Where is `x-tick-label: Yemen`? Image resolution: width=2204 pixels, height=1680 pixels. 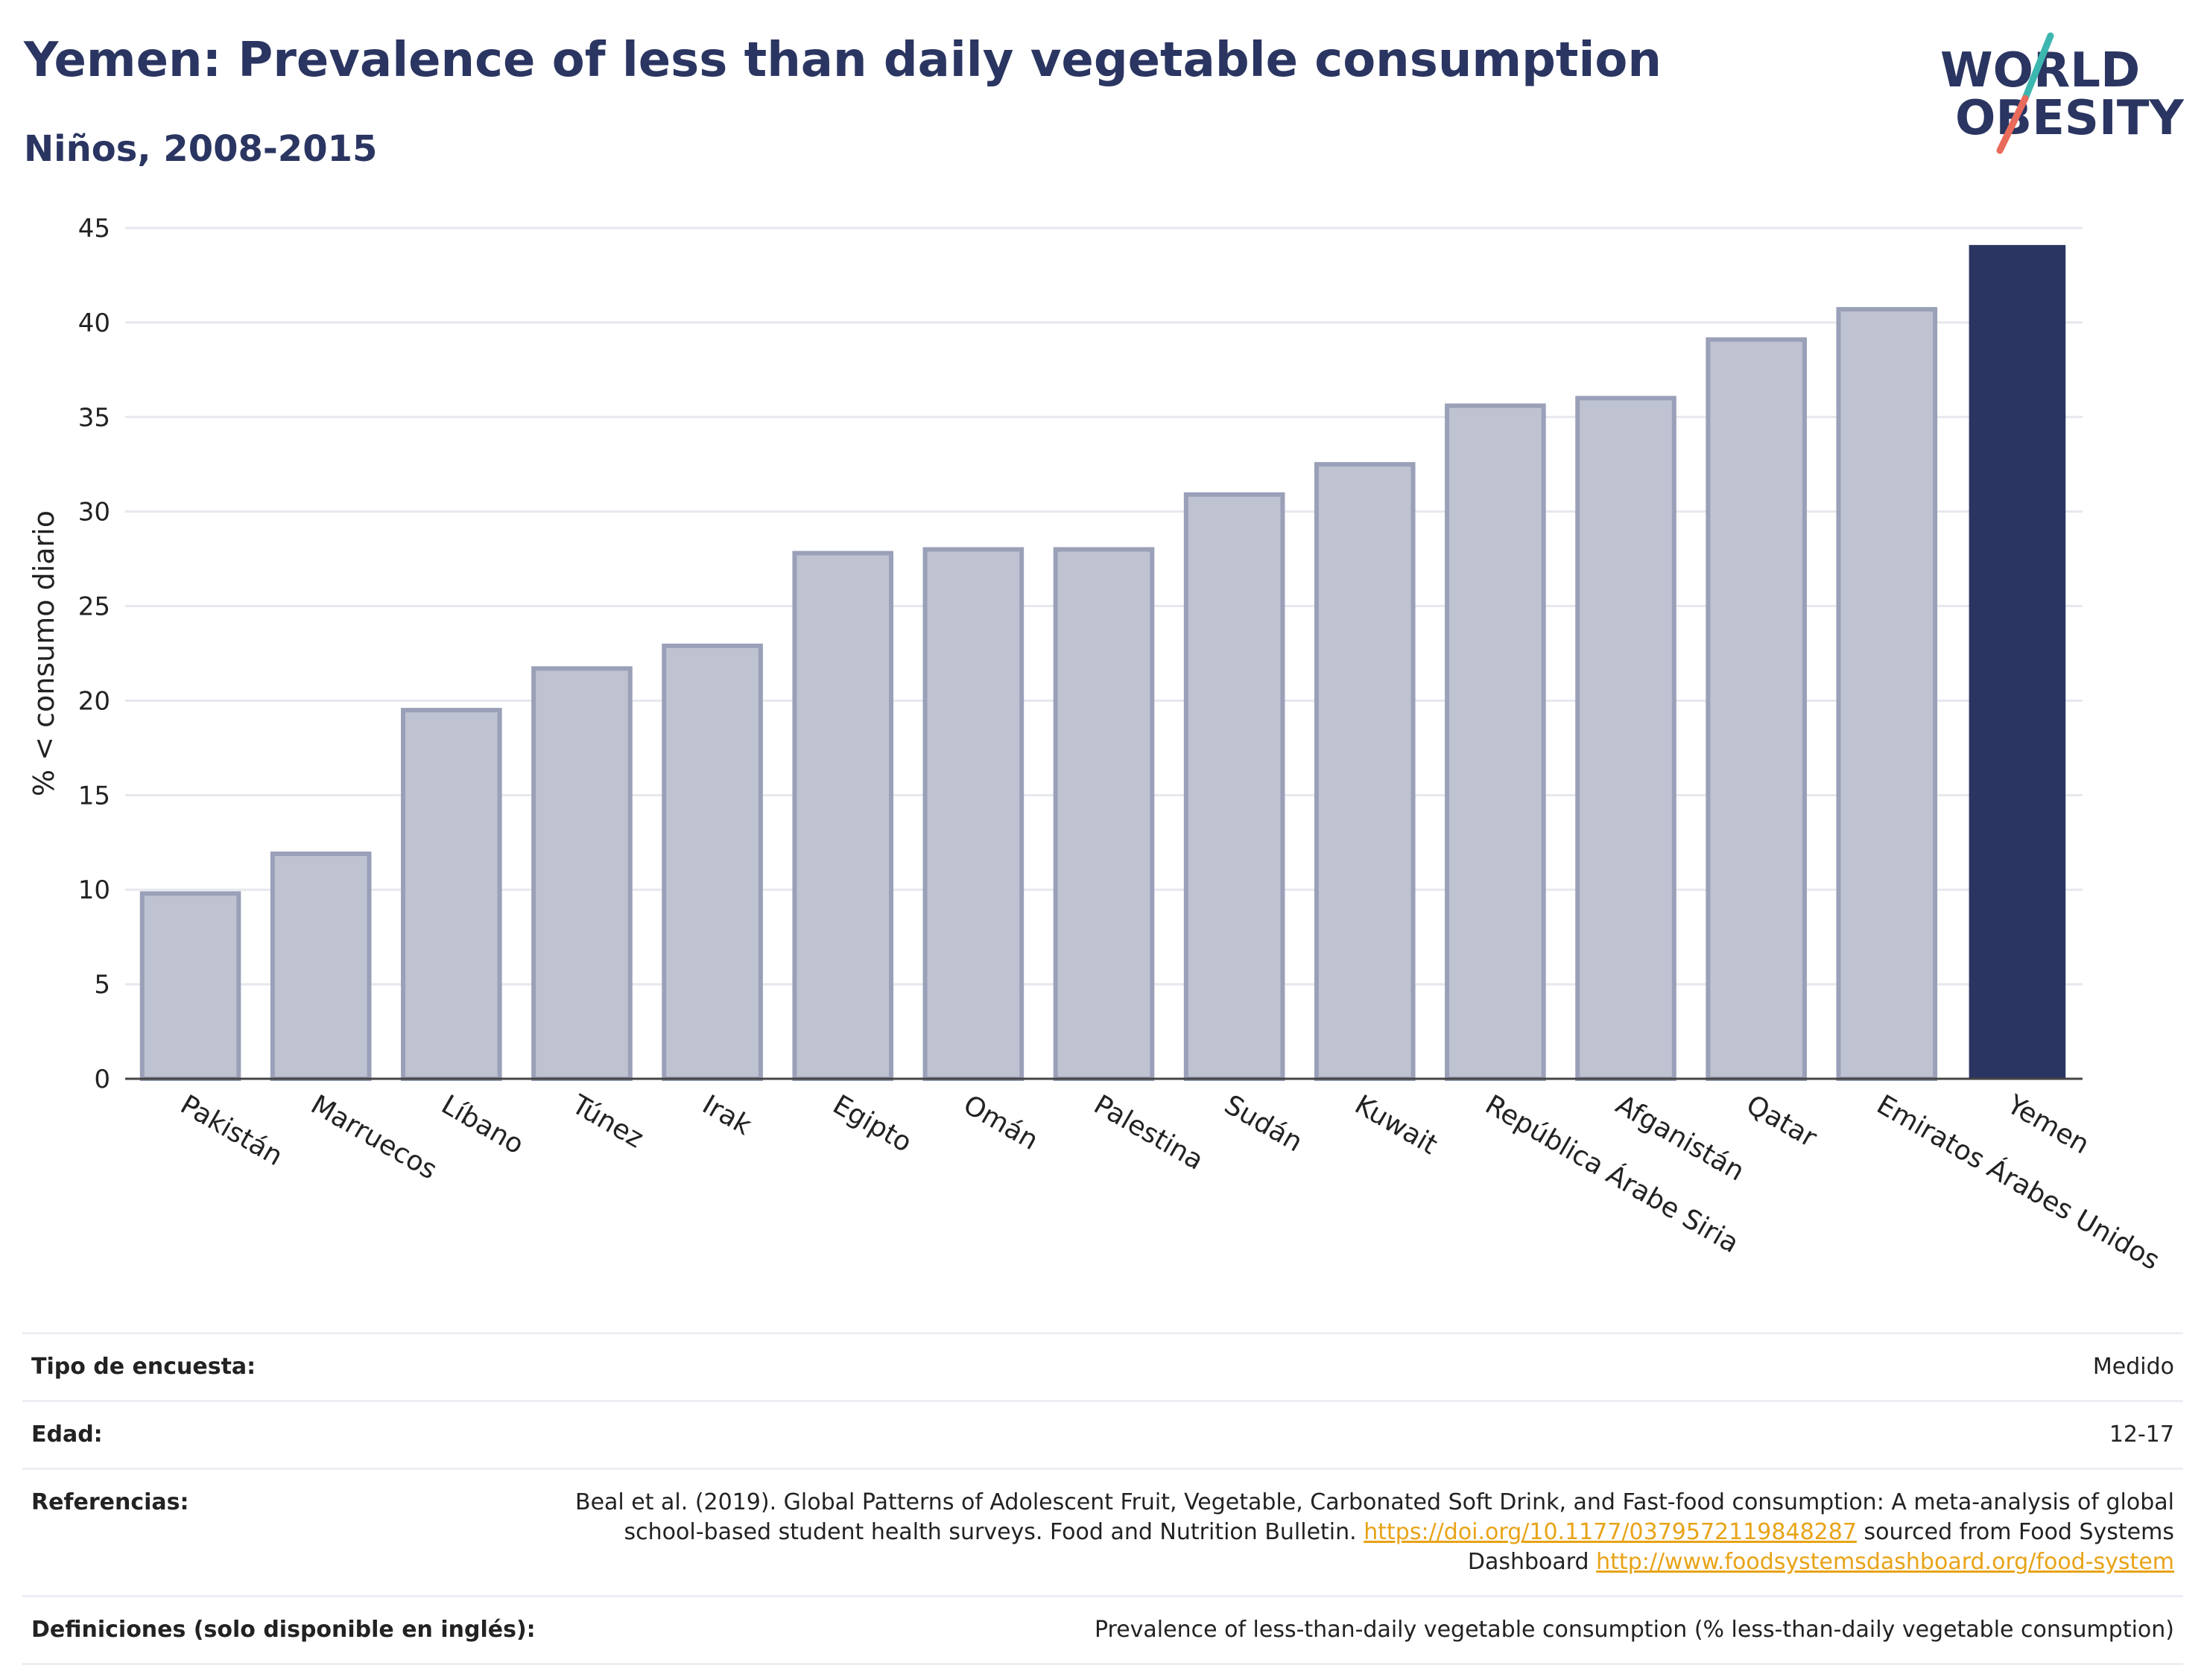 x-tick-label: Yemen is located at coordinates (2048, 1125).